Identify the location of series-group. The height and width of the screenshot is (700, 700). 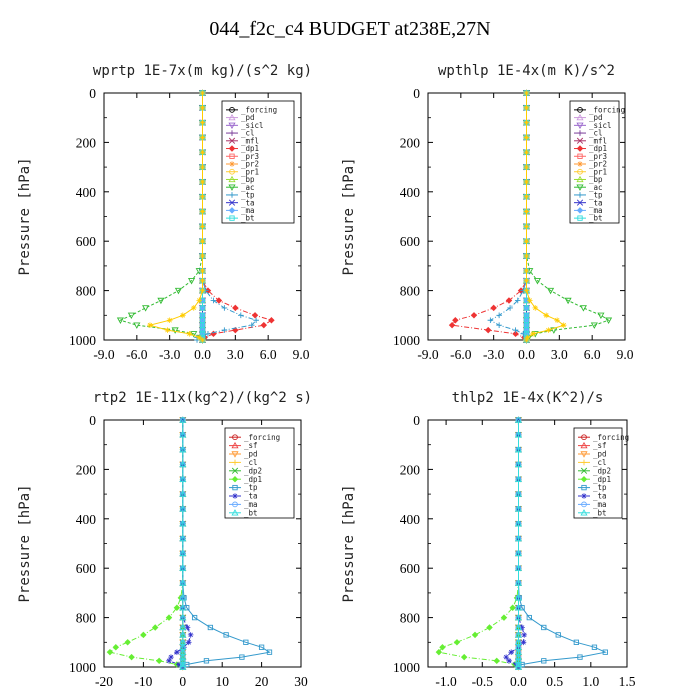
(195, 216).